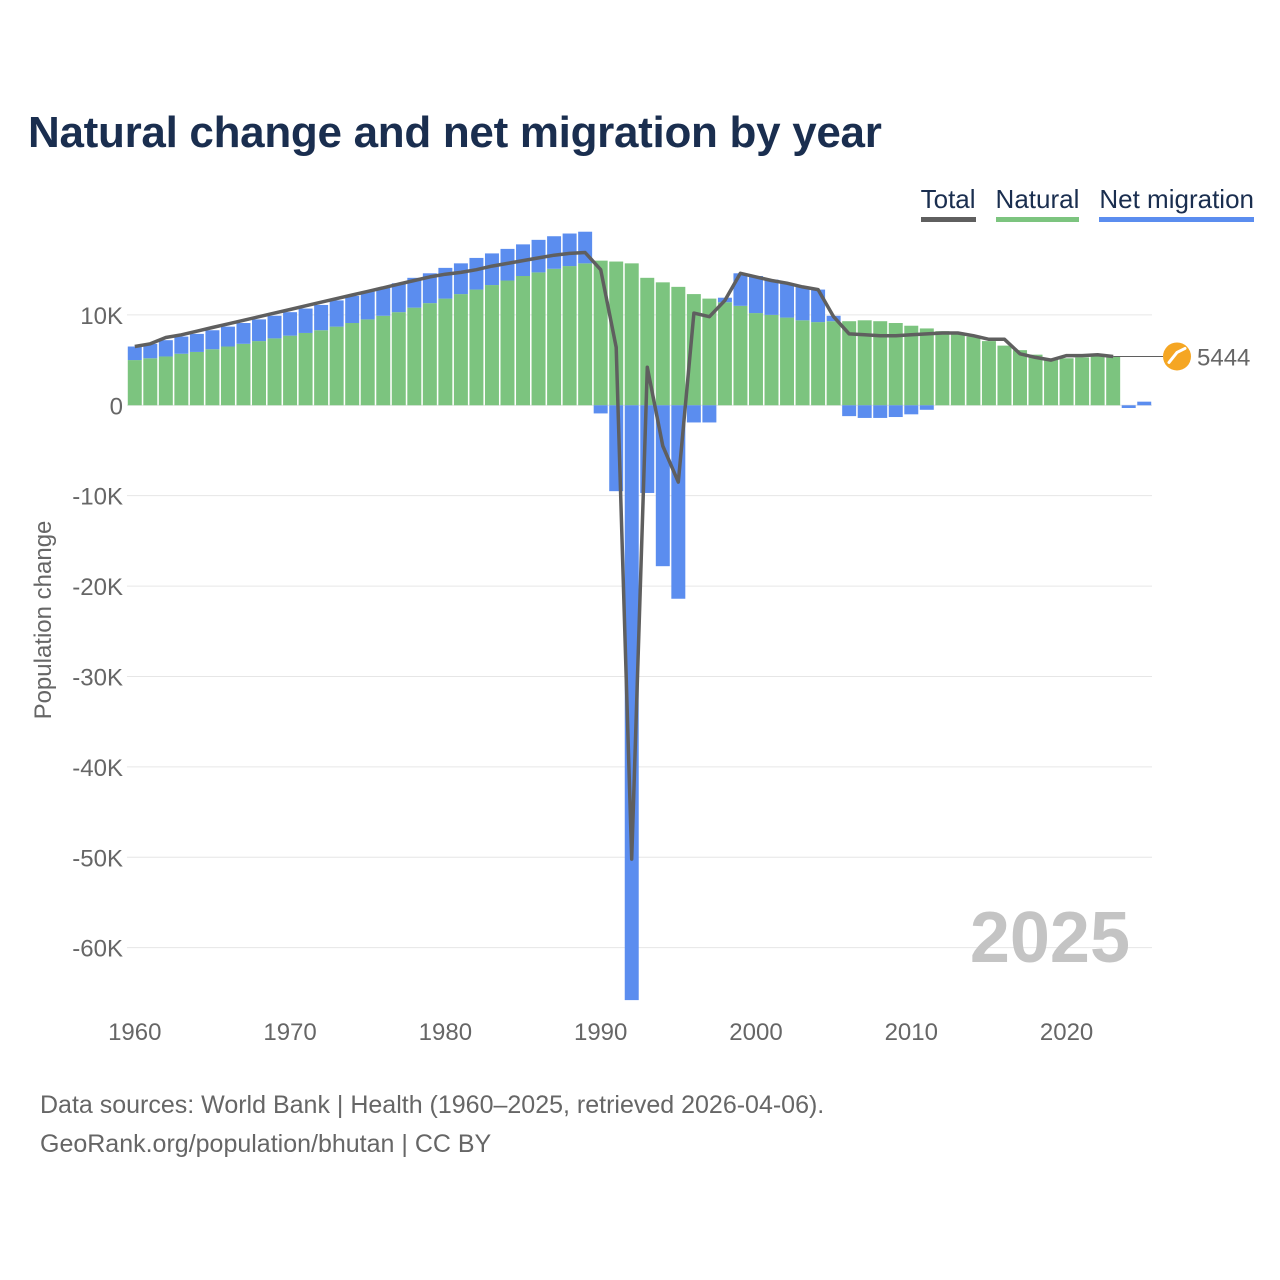 The width and height of the screenshot is (1280, 1280). What do you see at coordinates (289, 1032) in the screenshot?
I see `x-tick-label: 1970` at bounding box center [289, 1032].